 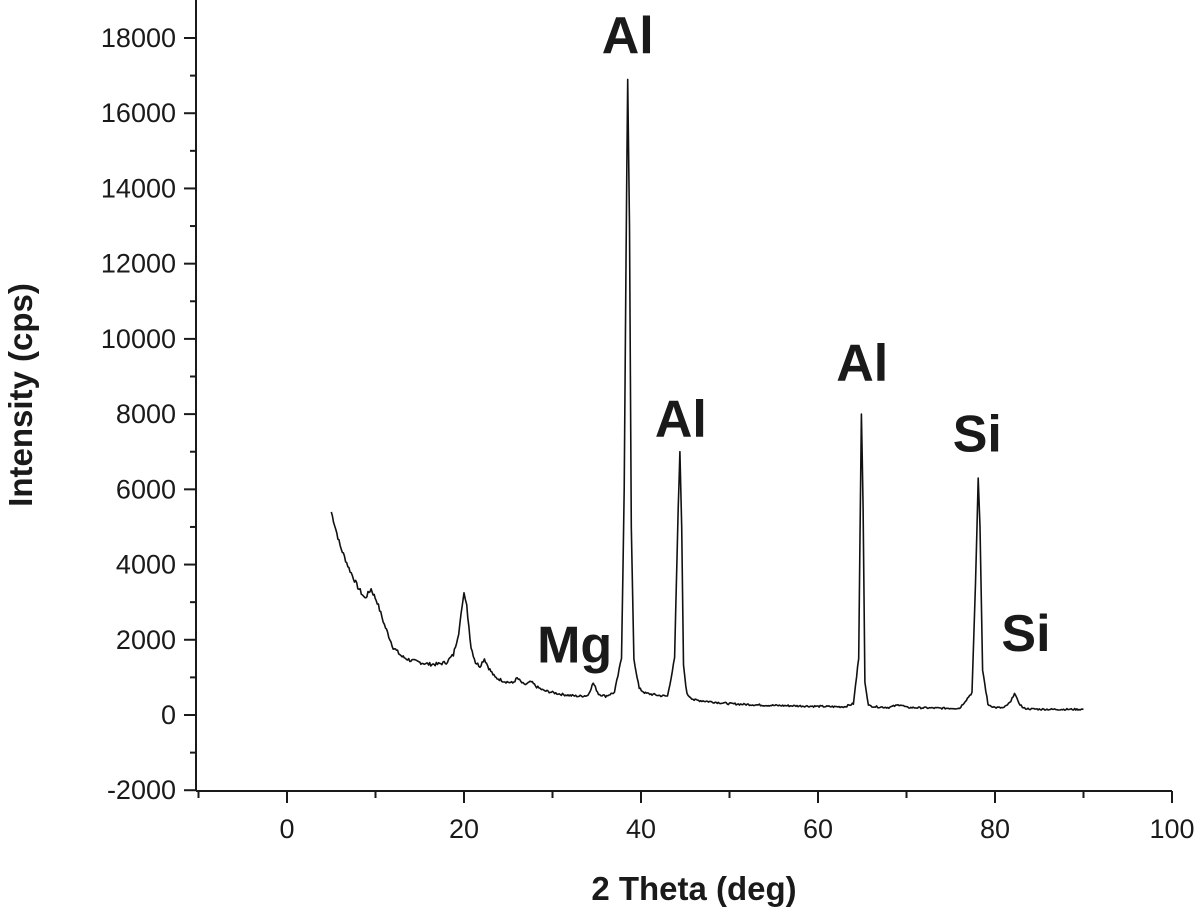 What do you see at coordinates (138, 339) in the screenshot?
I see `y-tick-label: 10000` at bounding box center [138, 339].